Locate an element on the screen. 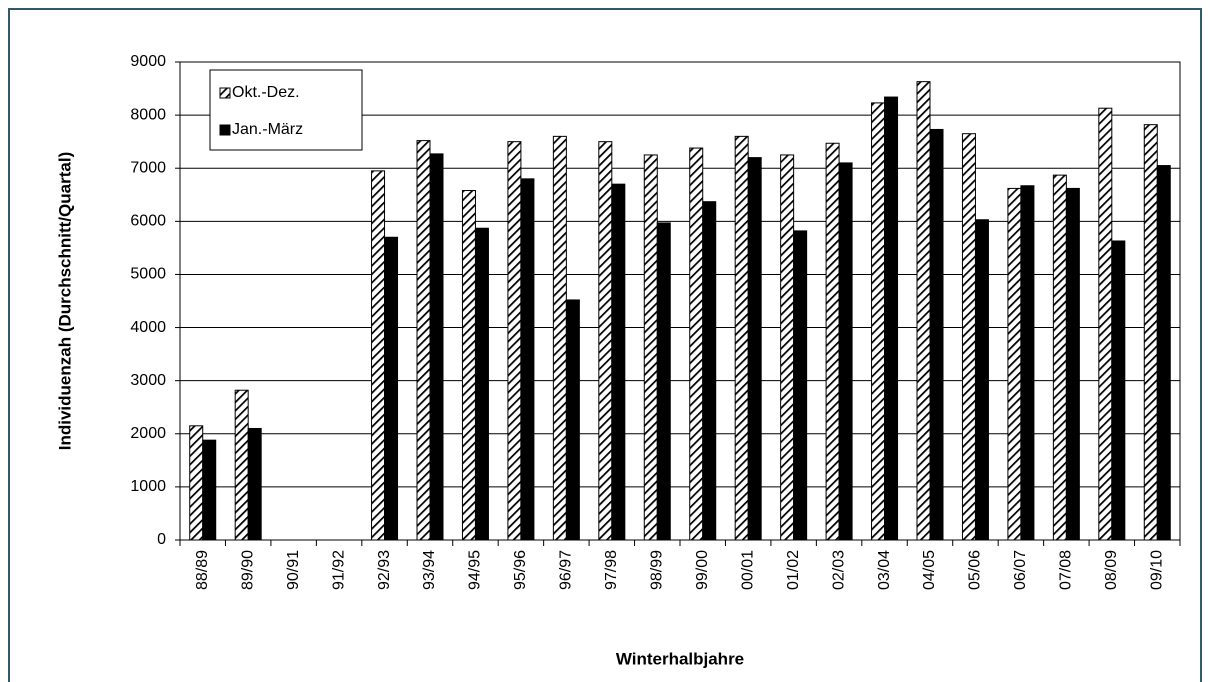  x-tick-label: 89/90 is located at coordinates (247, 570).